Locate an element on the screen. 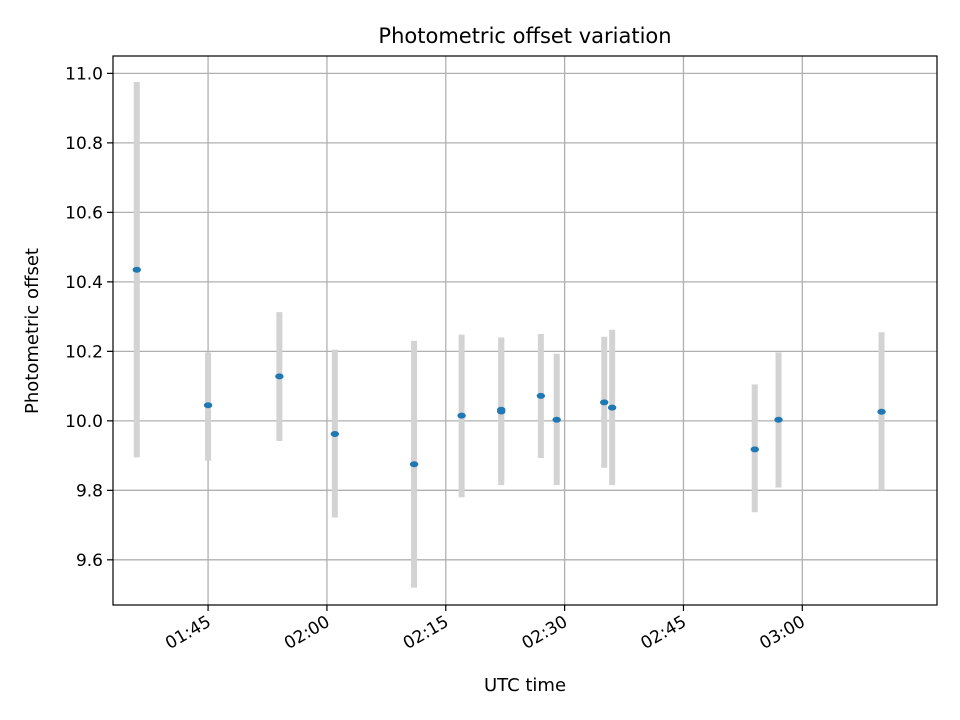  y-tick-label: 10.6 is located at coordinates (84, 213).